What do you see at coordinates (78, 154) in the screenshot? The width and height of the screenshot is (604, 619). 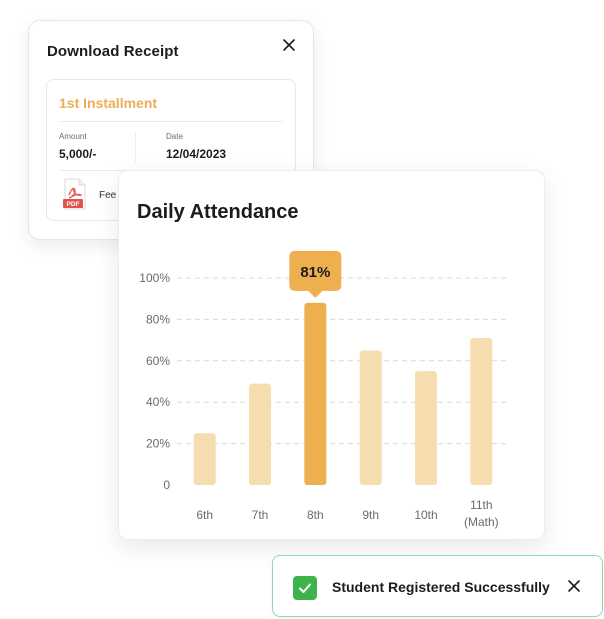 I see `amount-value: 5,000/-` at bounding box center [78, 154].